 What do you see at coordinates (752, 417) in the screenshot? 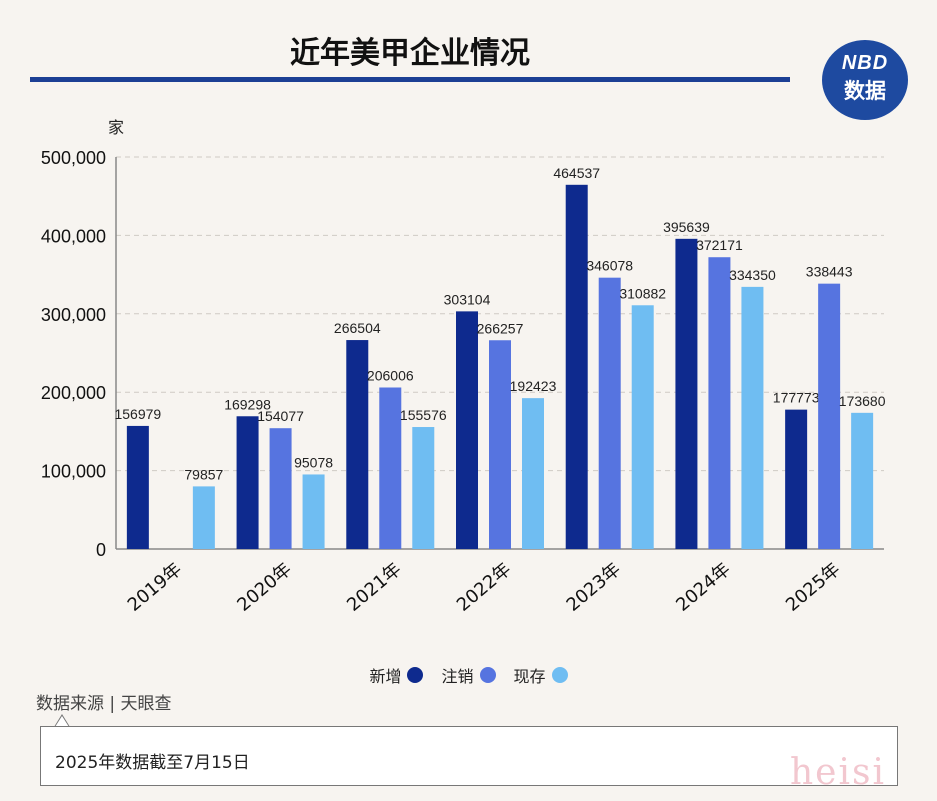
I see `bar-现存-2024年` at bounding box center [752, 417].